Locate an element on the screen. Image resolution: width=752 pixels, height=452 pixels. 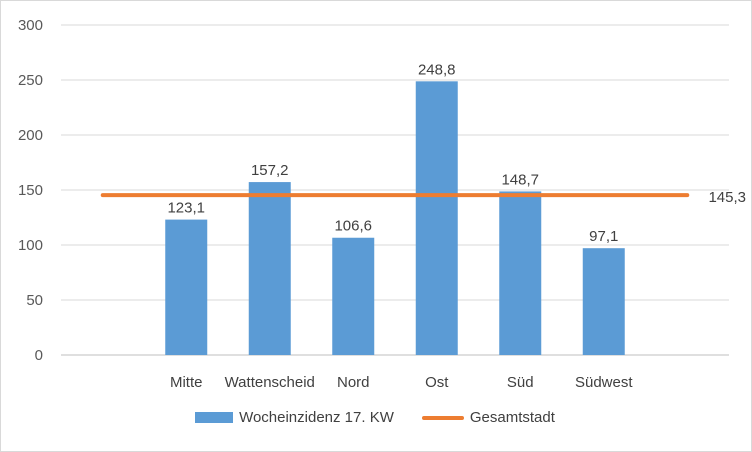
legend-item-line: Gesamtstadt is located at coordinates (488, 417).